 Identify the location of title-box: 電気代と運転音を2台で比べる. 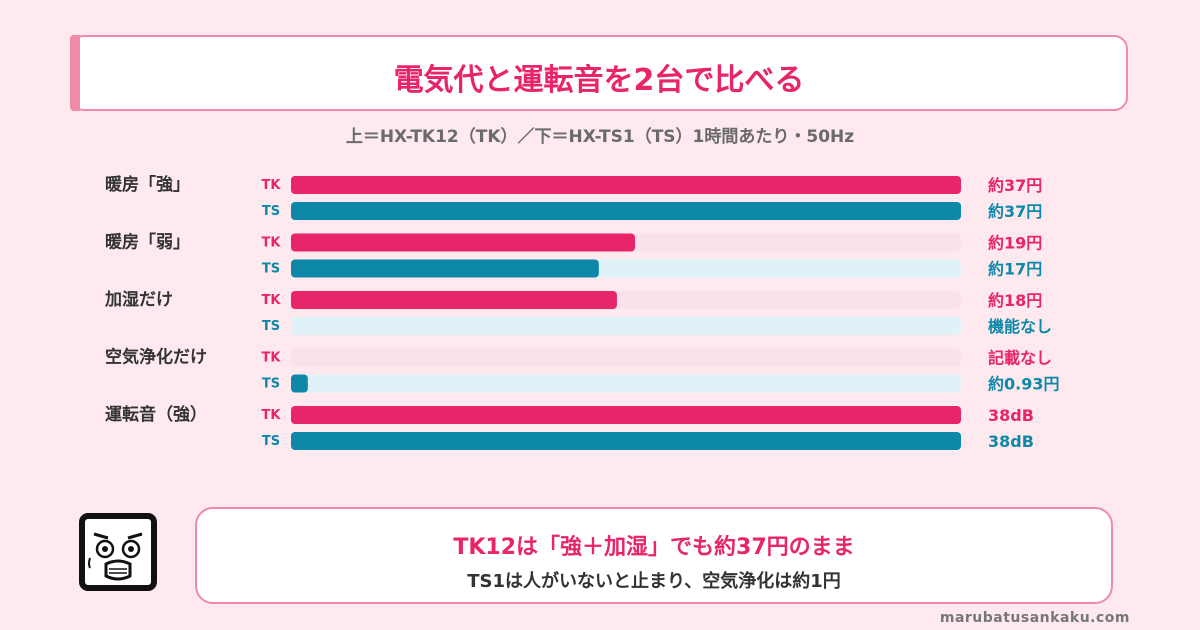
(599, 73).